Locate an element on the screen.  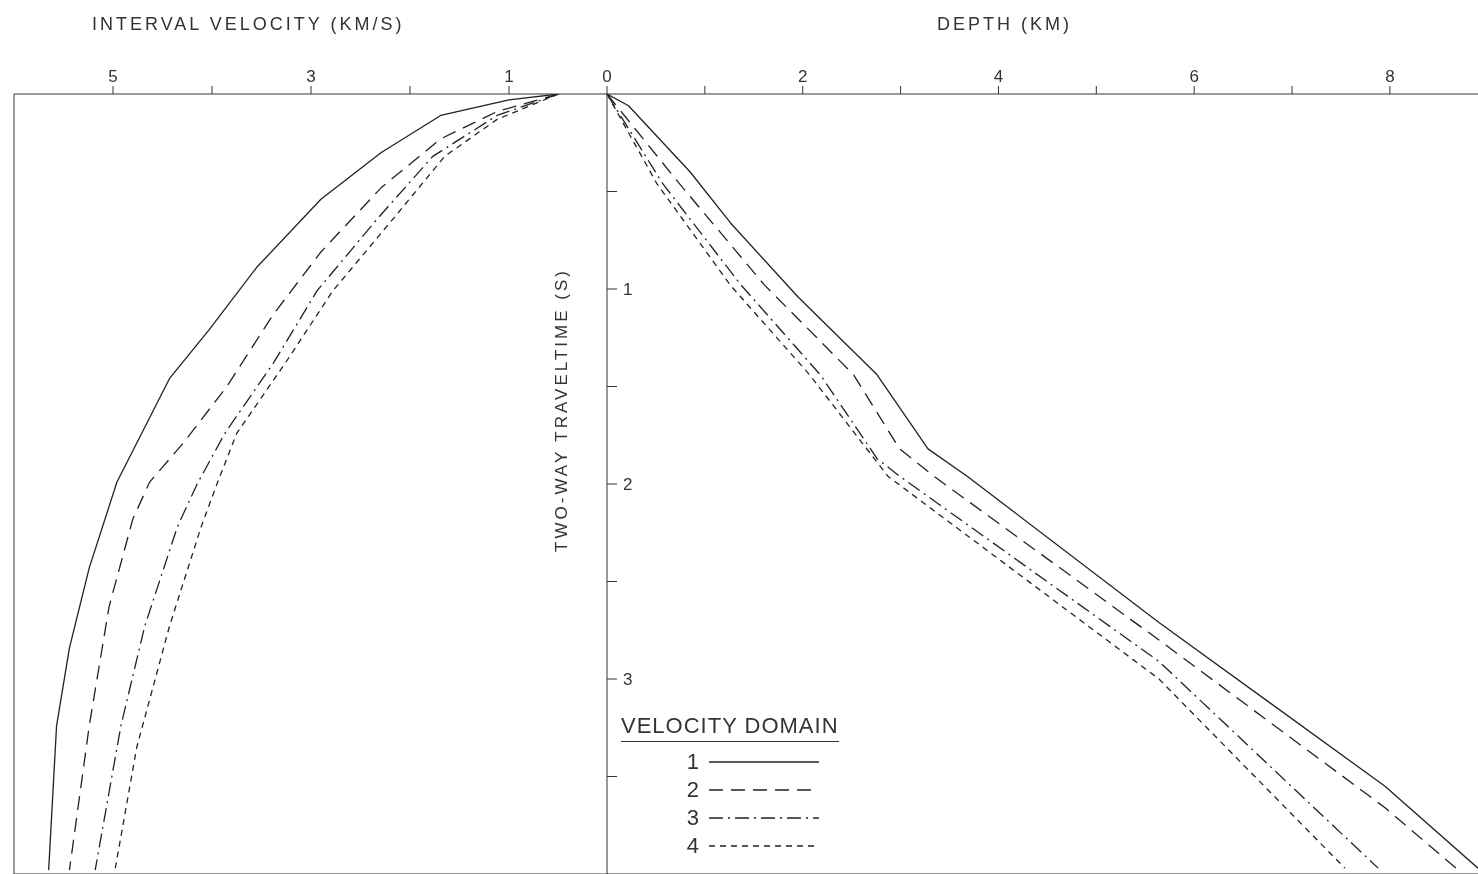
legend-label: 4 is located at coordinates (692, 846).